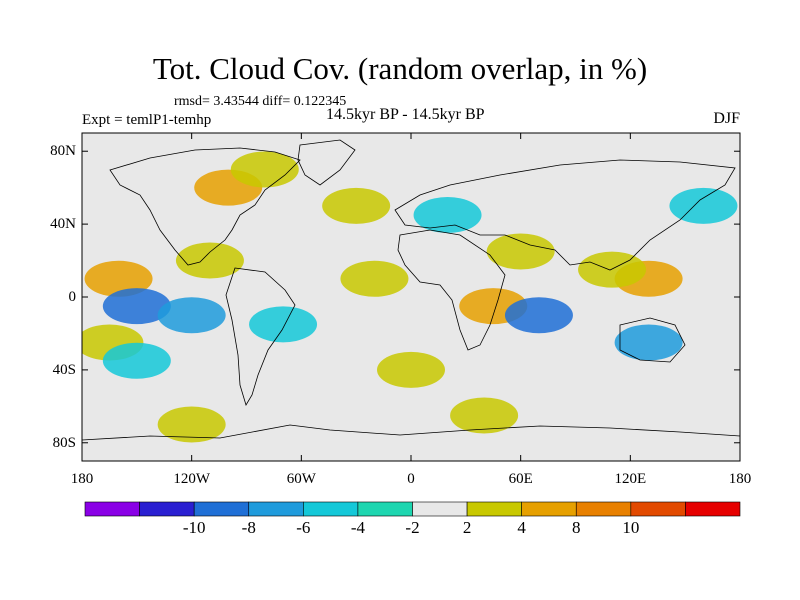 Image resolution: width=800 pixels, height=600 pixels. Describe the element at coordinates (576, 527) in the screenshot. I see `colorbar-label: 8` at that location.